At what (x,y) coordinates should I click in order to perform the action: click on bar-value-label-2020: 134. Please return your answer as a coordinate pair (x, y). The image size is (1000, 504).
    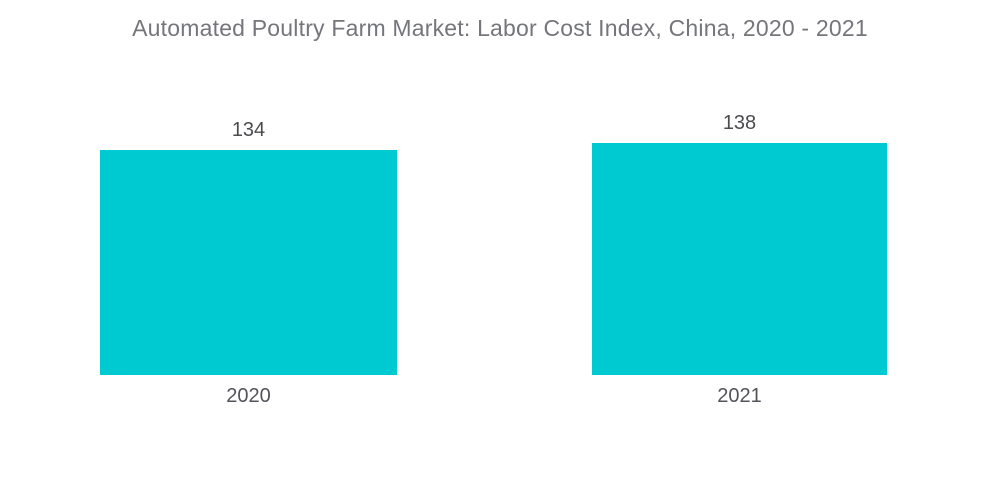
    Looking at the image, I should click on (248, 130).